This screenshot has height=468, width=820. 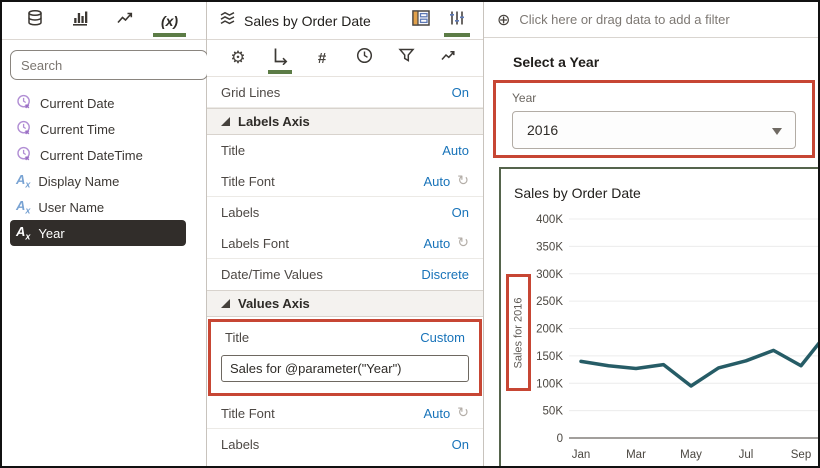 I want to click on properties-header: Sales by Order Date, so click(x=345, y=21).